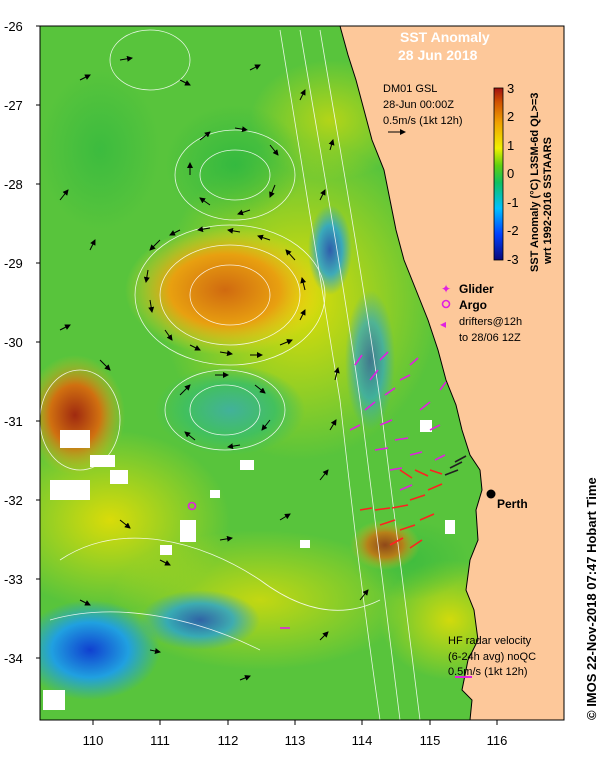 The height and width of the screenshot is (759, 604). I want to click on lon-tick-label: 116, so click(497, 740).